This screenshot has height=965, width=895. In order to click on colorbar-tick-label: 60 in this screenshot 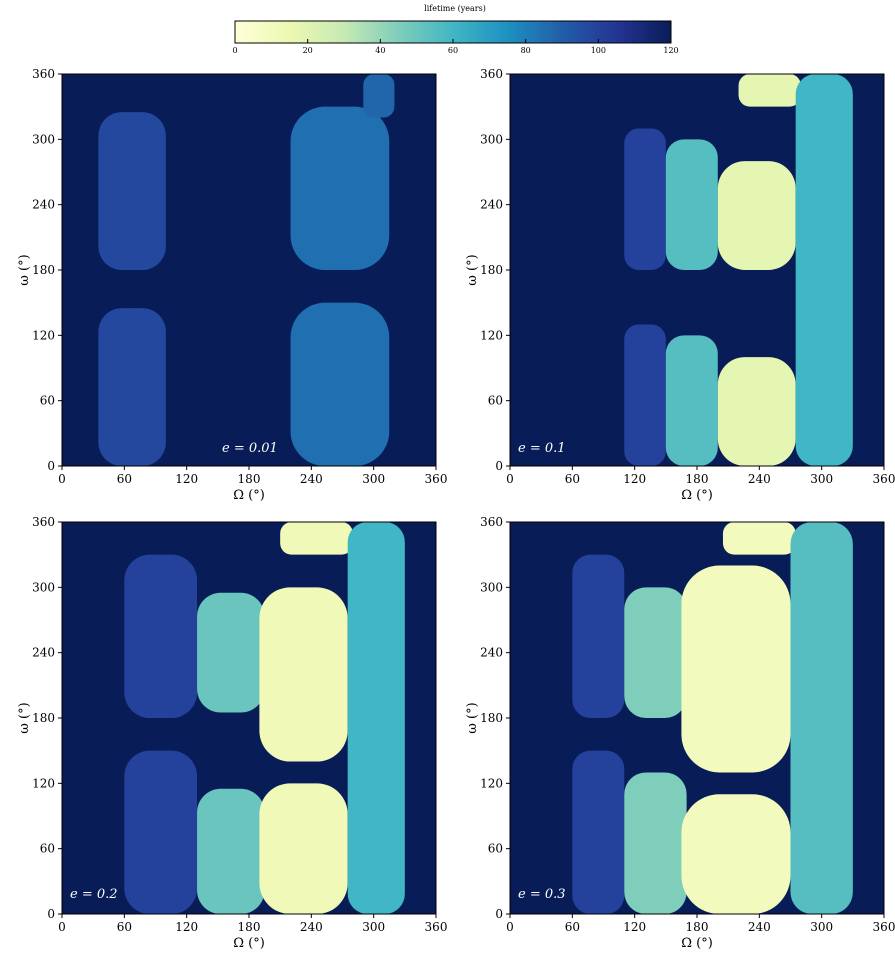, I will do `click(453, 50)`.